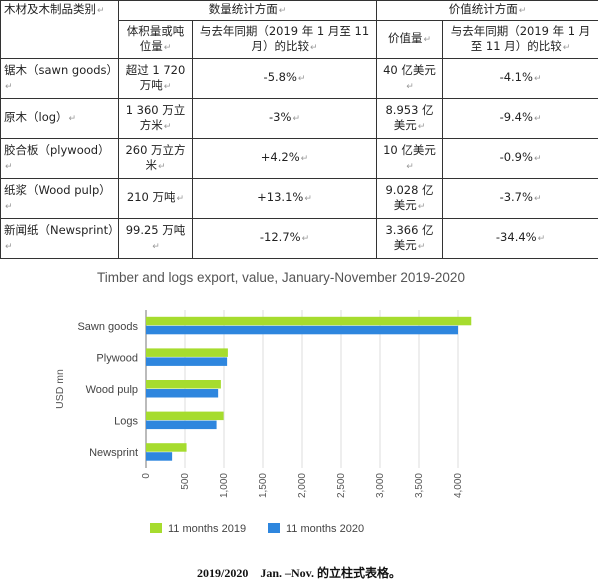  What do you see at coordinates (284, 118) in the screenshot?
I see `row-volume-change: -3%↵` at bounding box center [284, 118].